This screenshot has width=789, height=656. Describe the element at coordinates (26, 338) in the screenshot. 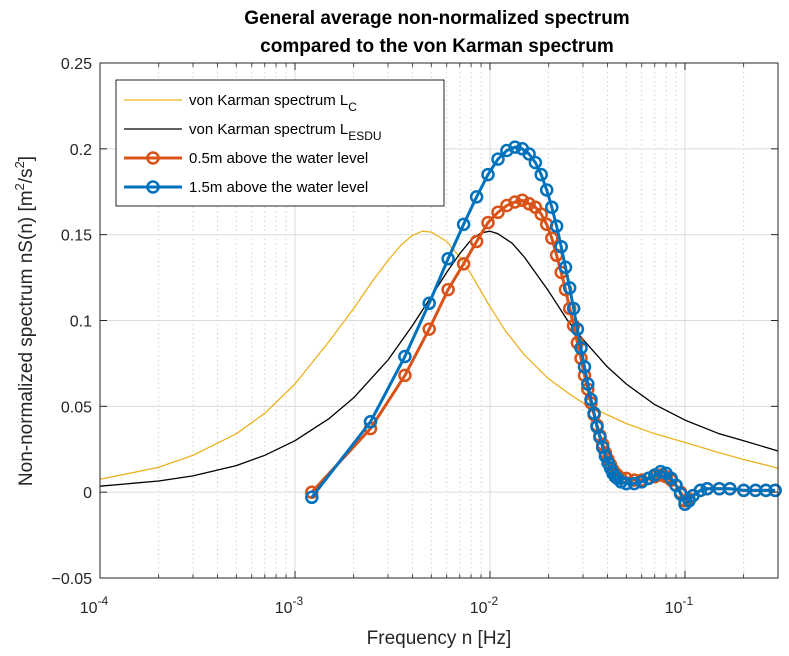

I see `y-axis-label-main: Non-normalized spectrum nS(n) [m` at that location.